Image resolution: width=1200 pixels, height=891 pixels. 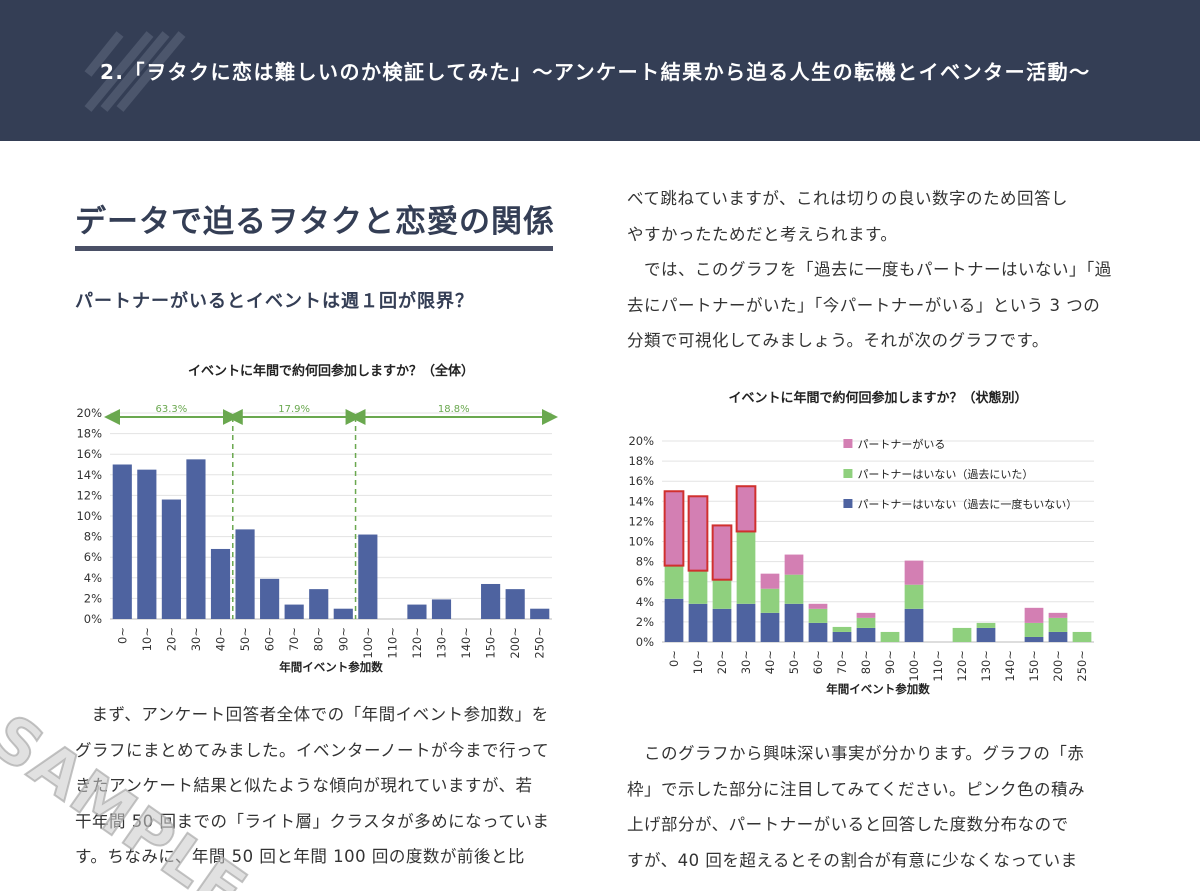 What do you see at coordinates (856, 753) in the screenshot?
I see `paragraph-line: このグラフから興味深い事実が分かります。グラフの「赤` at bounding box center [856, 753].